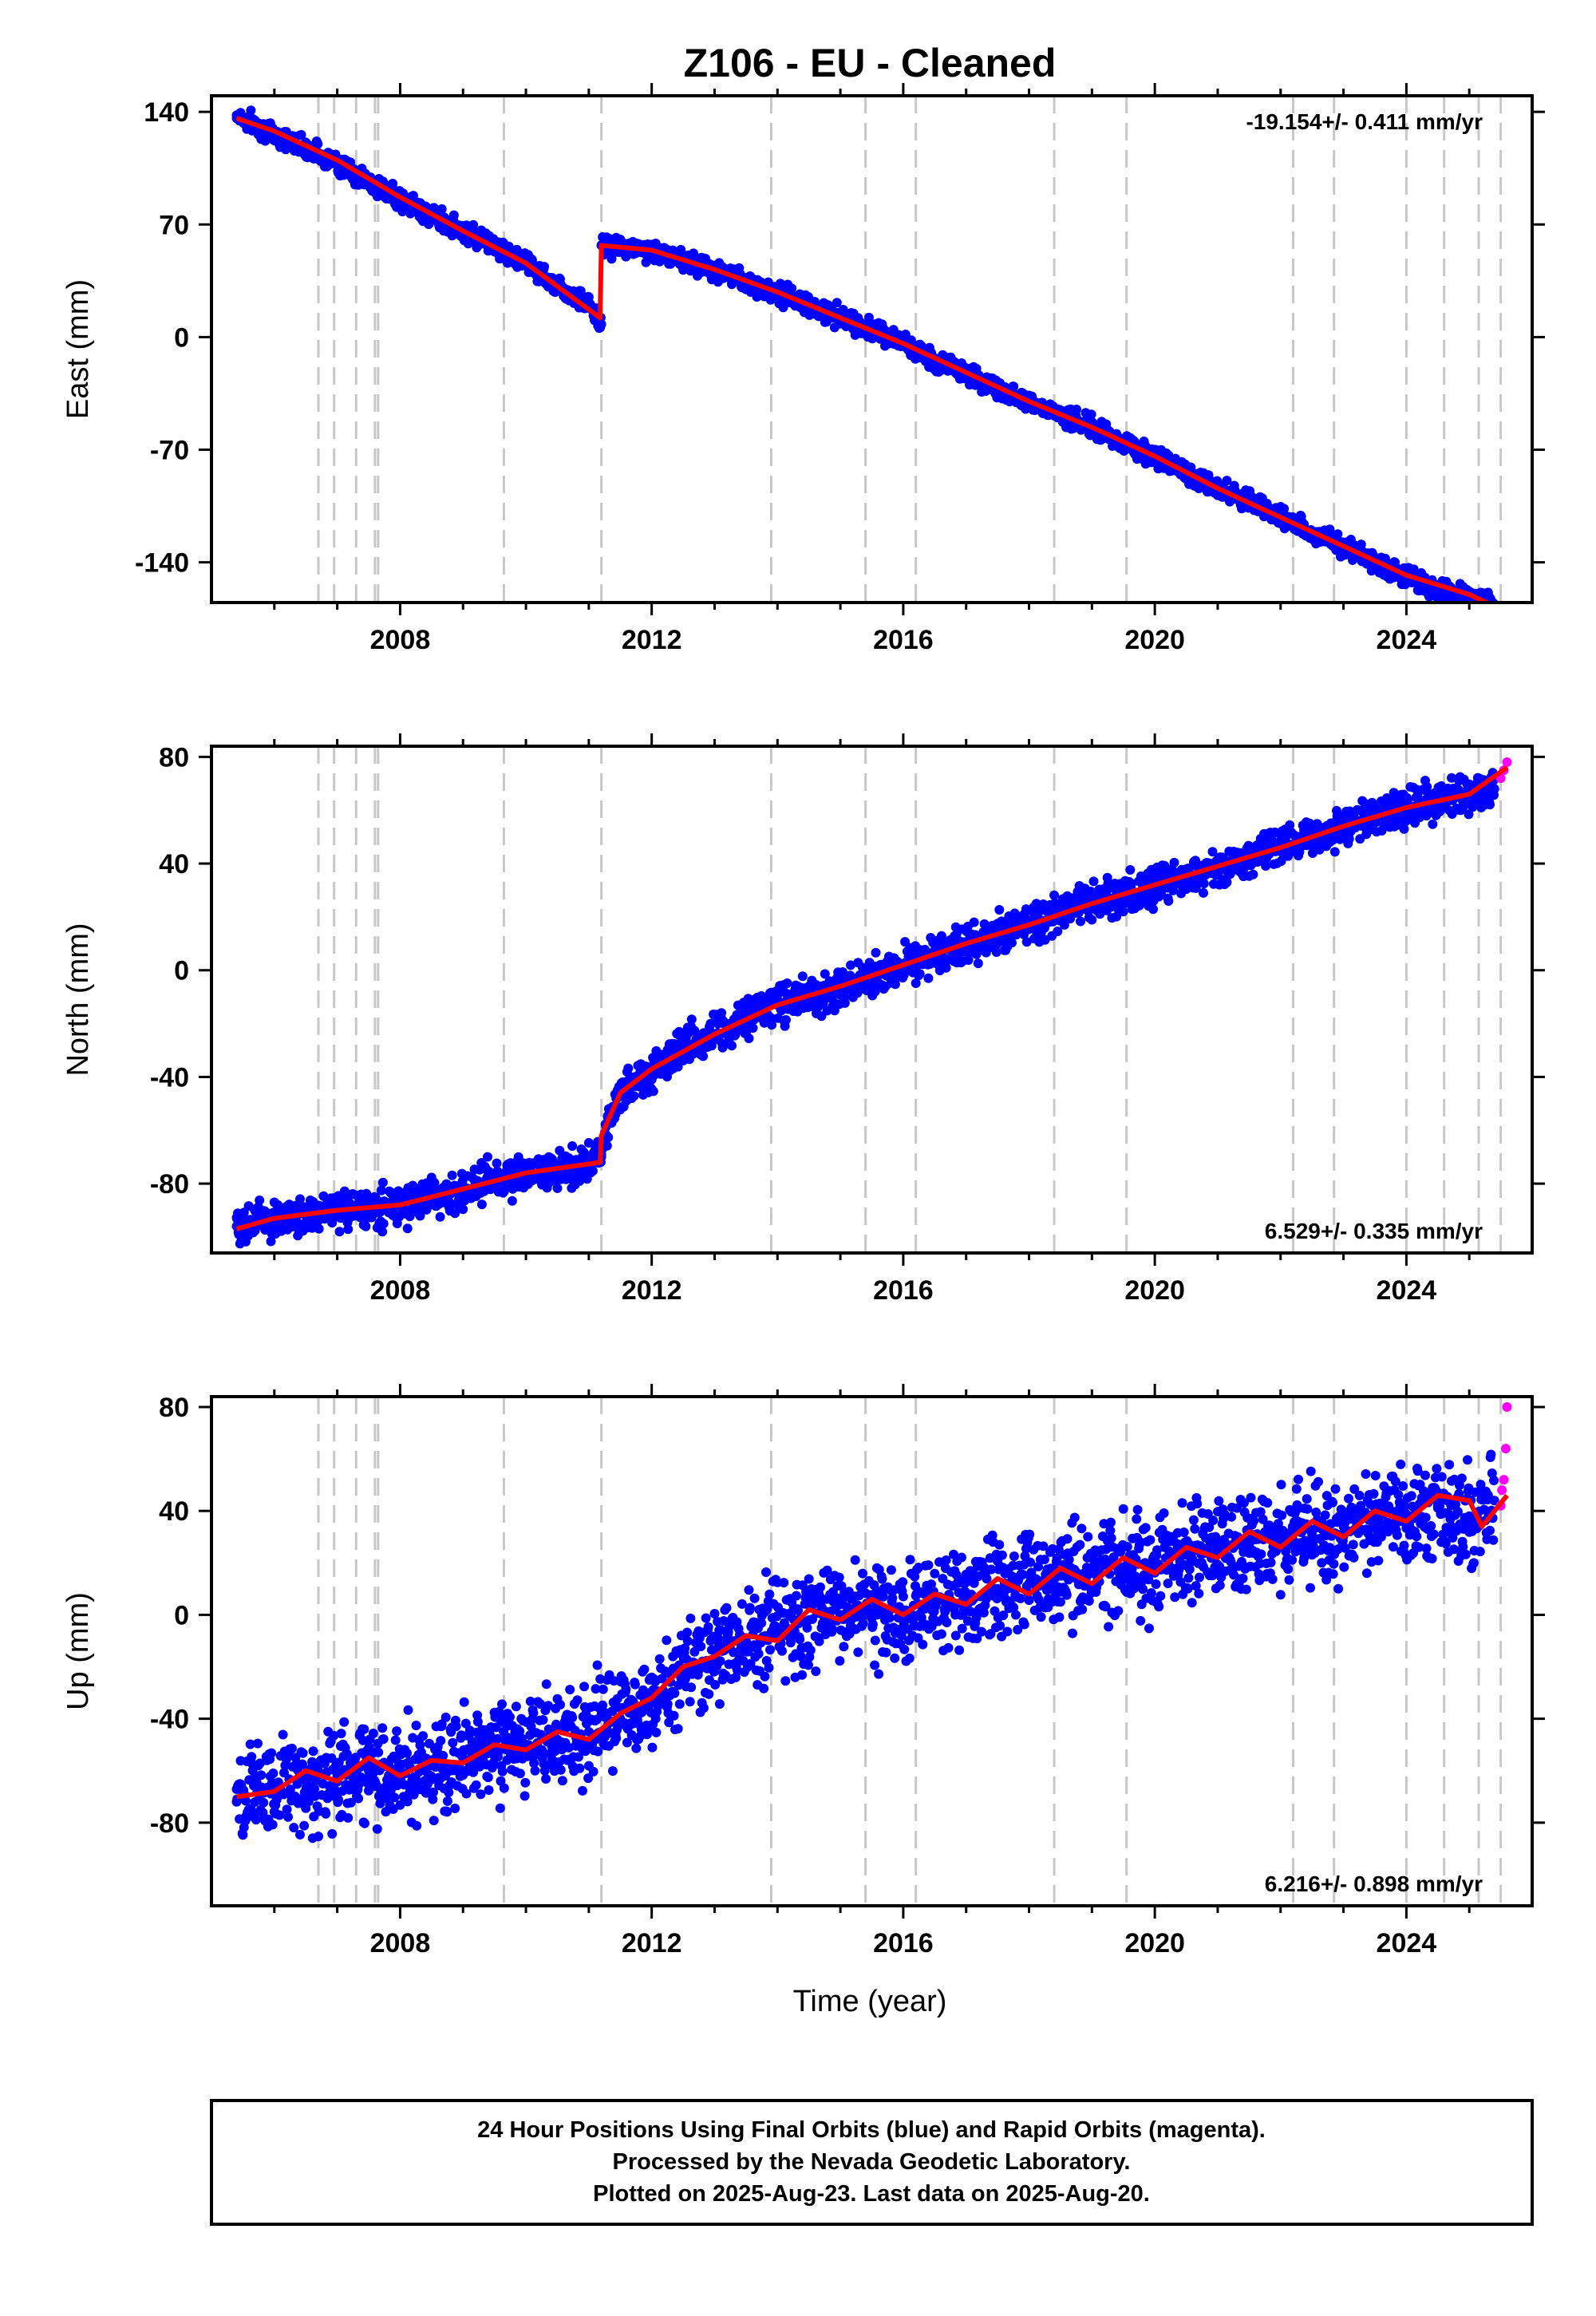  Describe the element at coordinates (78, 349) in the screenshot. I see `y-axis-label: East (mm)` at that location.